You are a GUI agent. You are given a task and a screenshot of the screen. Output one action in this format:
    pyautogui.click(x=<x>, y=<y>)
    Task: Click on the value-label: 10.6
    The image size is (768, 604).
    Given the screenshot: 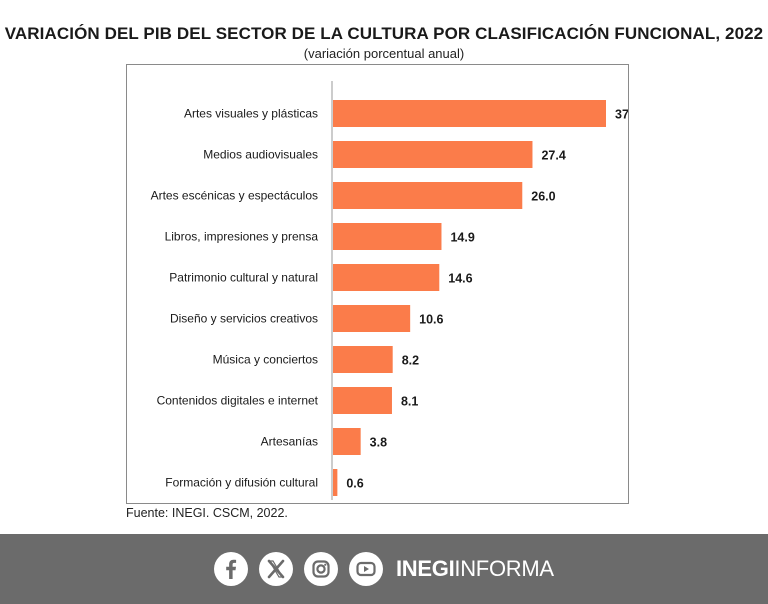 What is the action you would take?
    pyautogui.click(x=431, y=320)
    